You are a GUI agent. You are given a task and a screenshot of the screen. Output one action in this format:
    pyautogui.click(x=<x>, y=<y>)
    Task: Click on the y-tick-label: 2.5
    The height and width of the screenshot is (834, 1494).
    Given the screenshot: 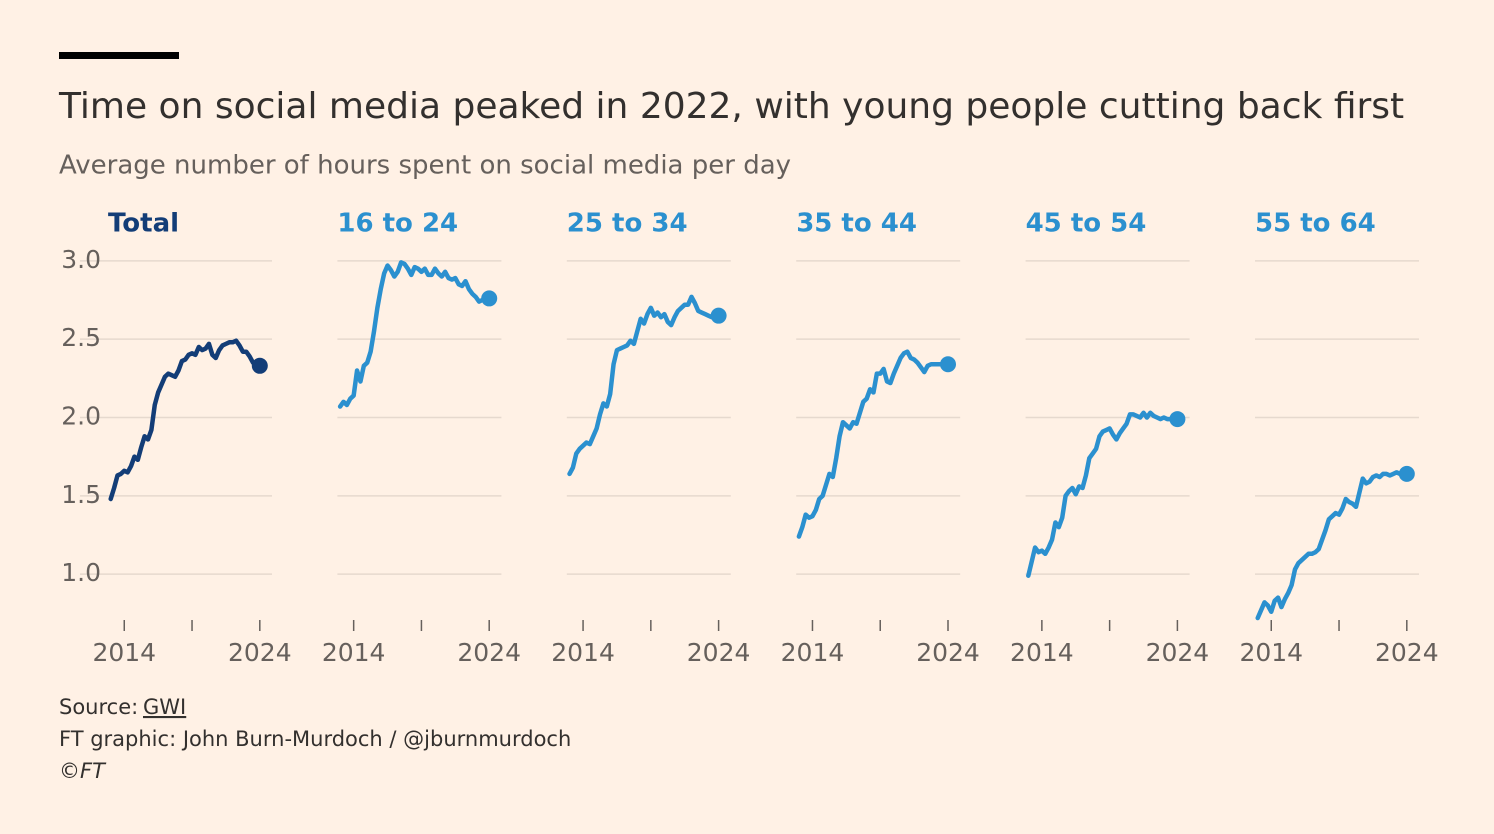 What is the action you would take?
    pyautogui.click(x=81, y=337)
    